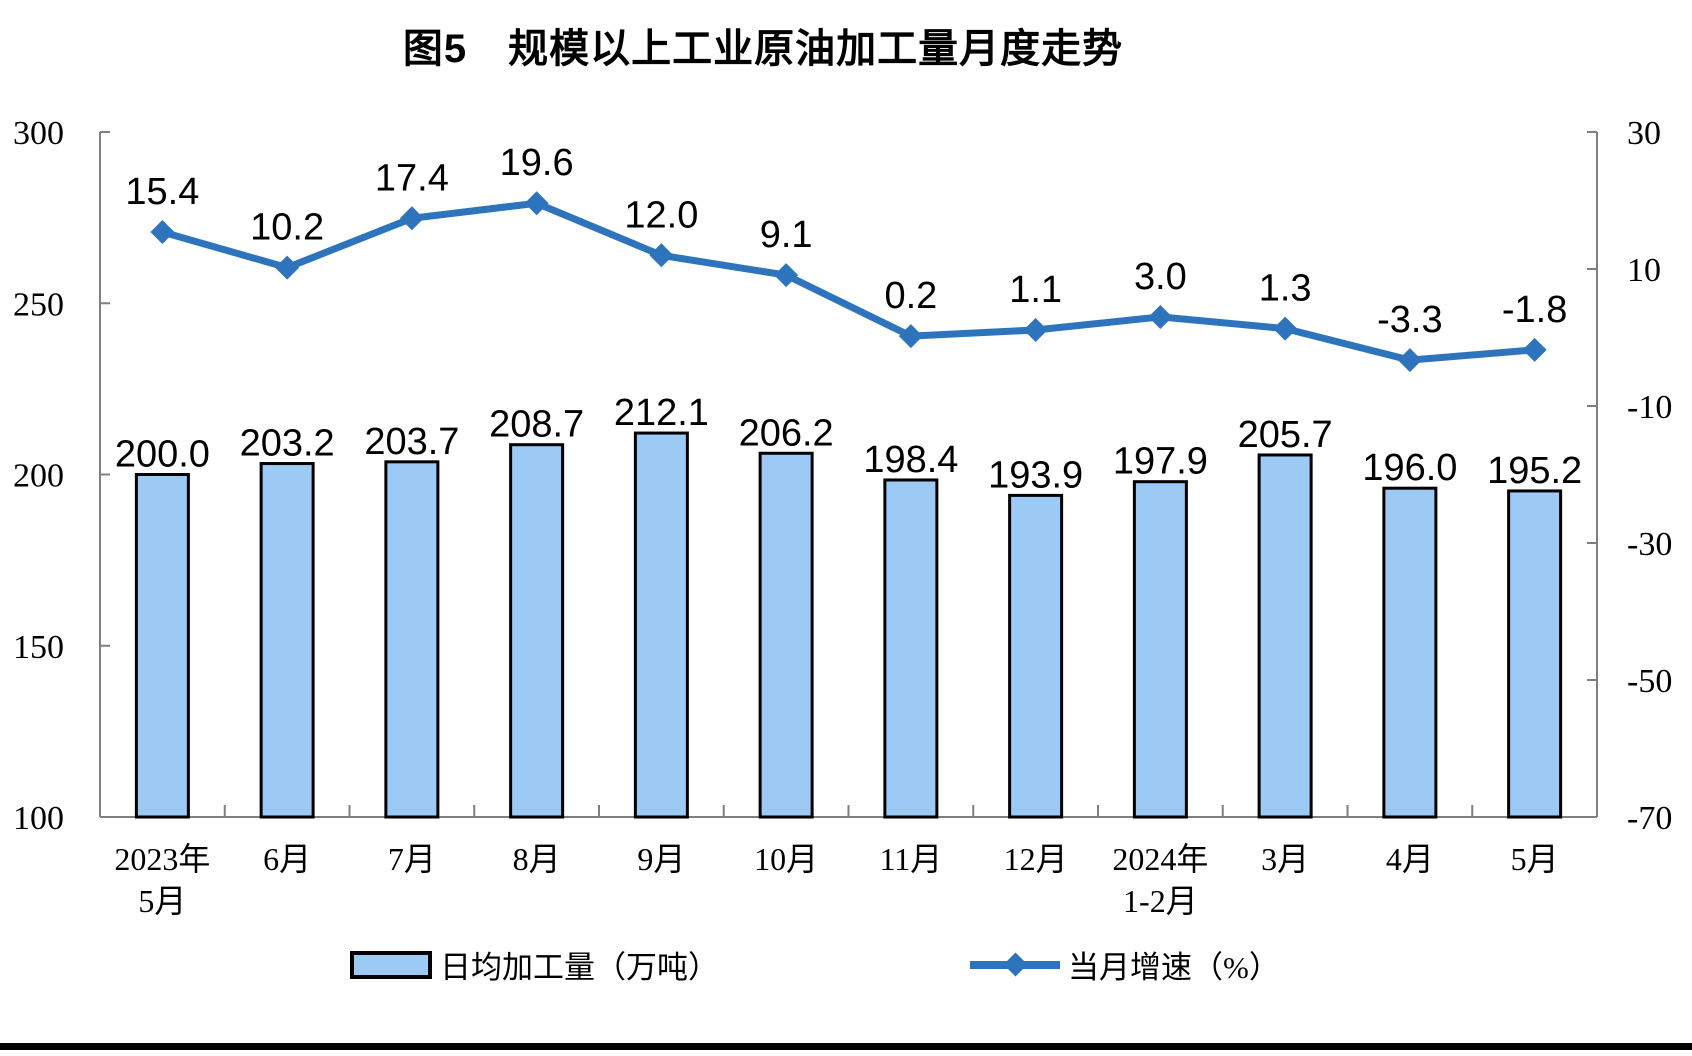 This screenshot has height=1056, width=1692. What do you see at coordinates (848, 281) in the screenshot?
I see `growth-line` at bounding box center [848, 281].